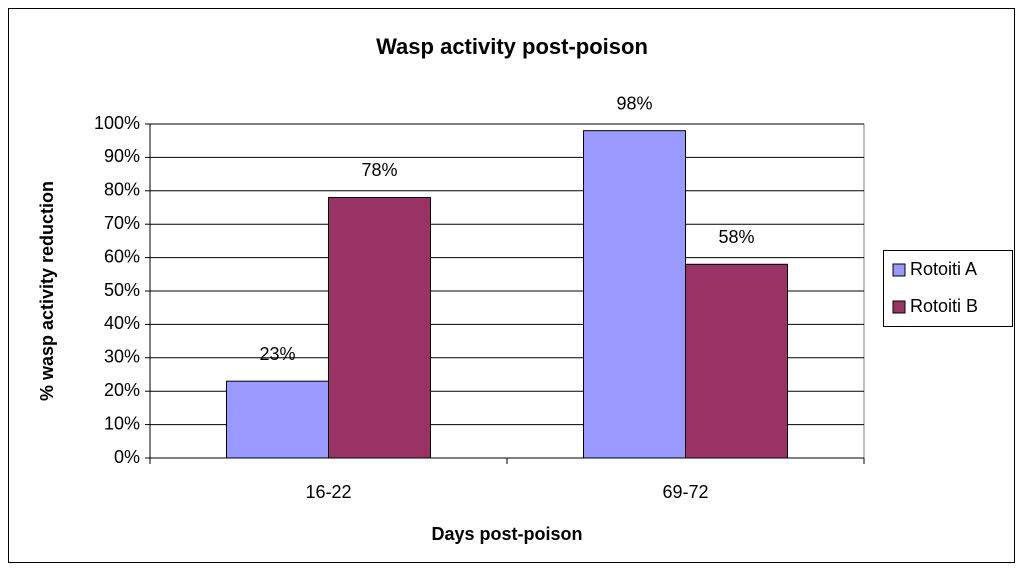 This screenshot has width=1023, height=571. What do you see at coordinates (127, 457) in the screenshot?
I see `y-tick-label: 0%` at bounding box center [127, 457].